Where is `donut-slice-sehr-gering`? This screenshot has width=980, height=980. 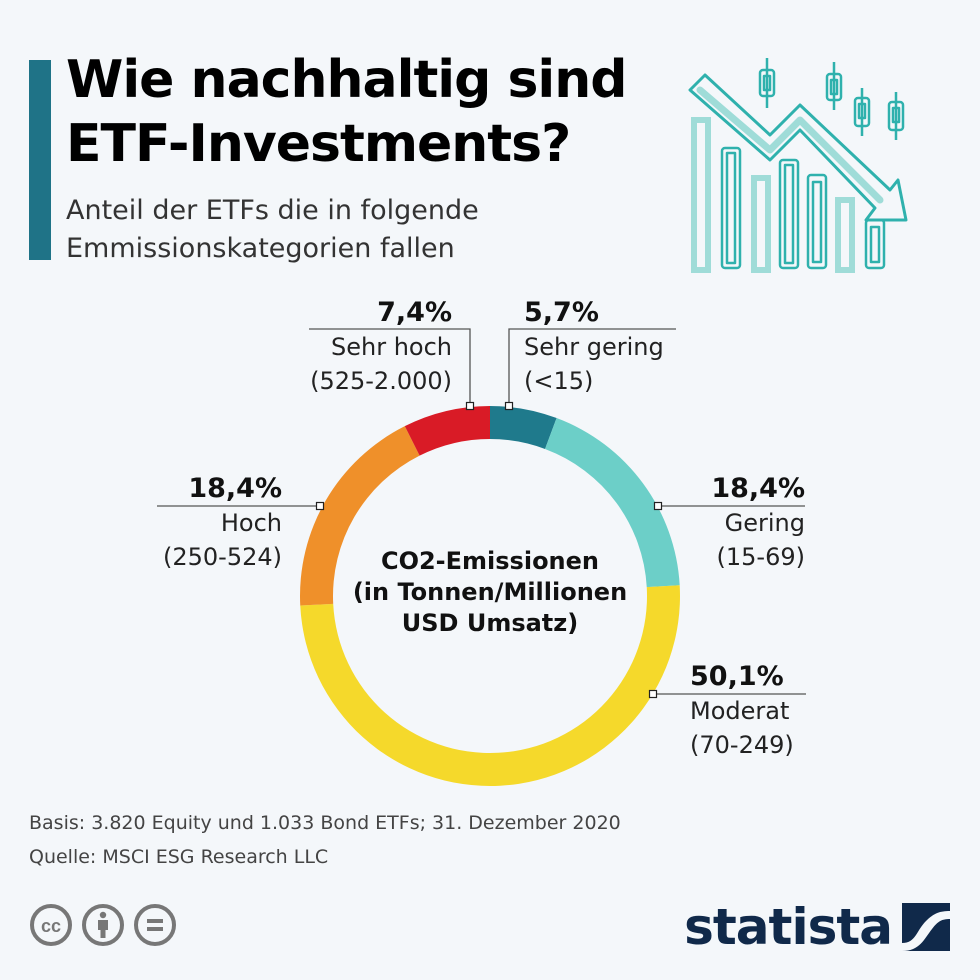 donut-slice-sehr-gering is located at coordinates (523, 427).